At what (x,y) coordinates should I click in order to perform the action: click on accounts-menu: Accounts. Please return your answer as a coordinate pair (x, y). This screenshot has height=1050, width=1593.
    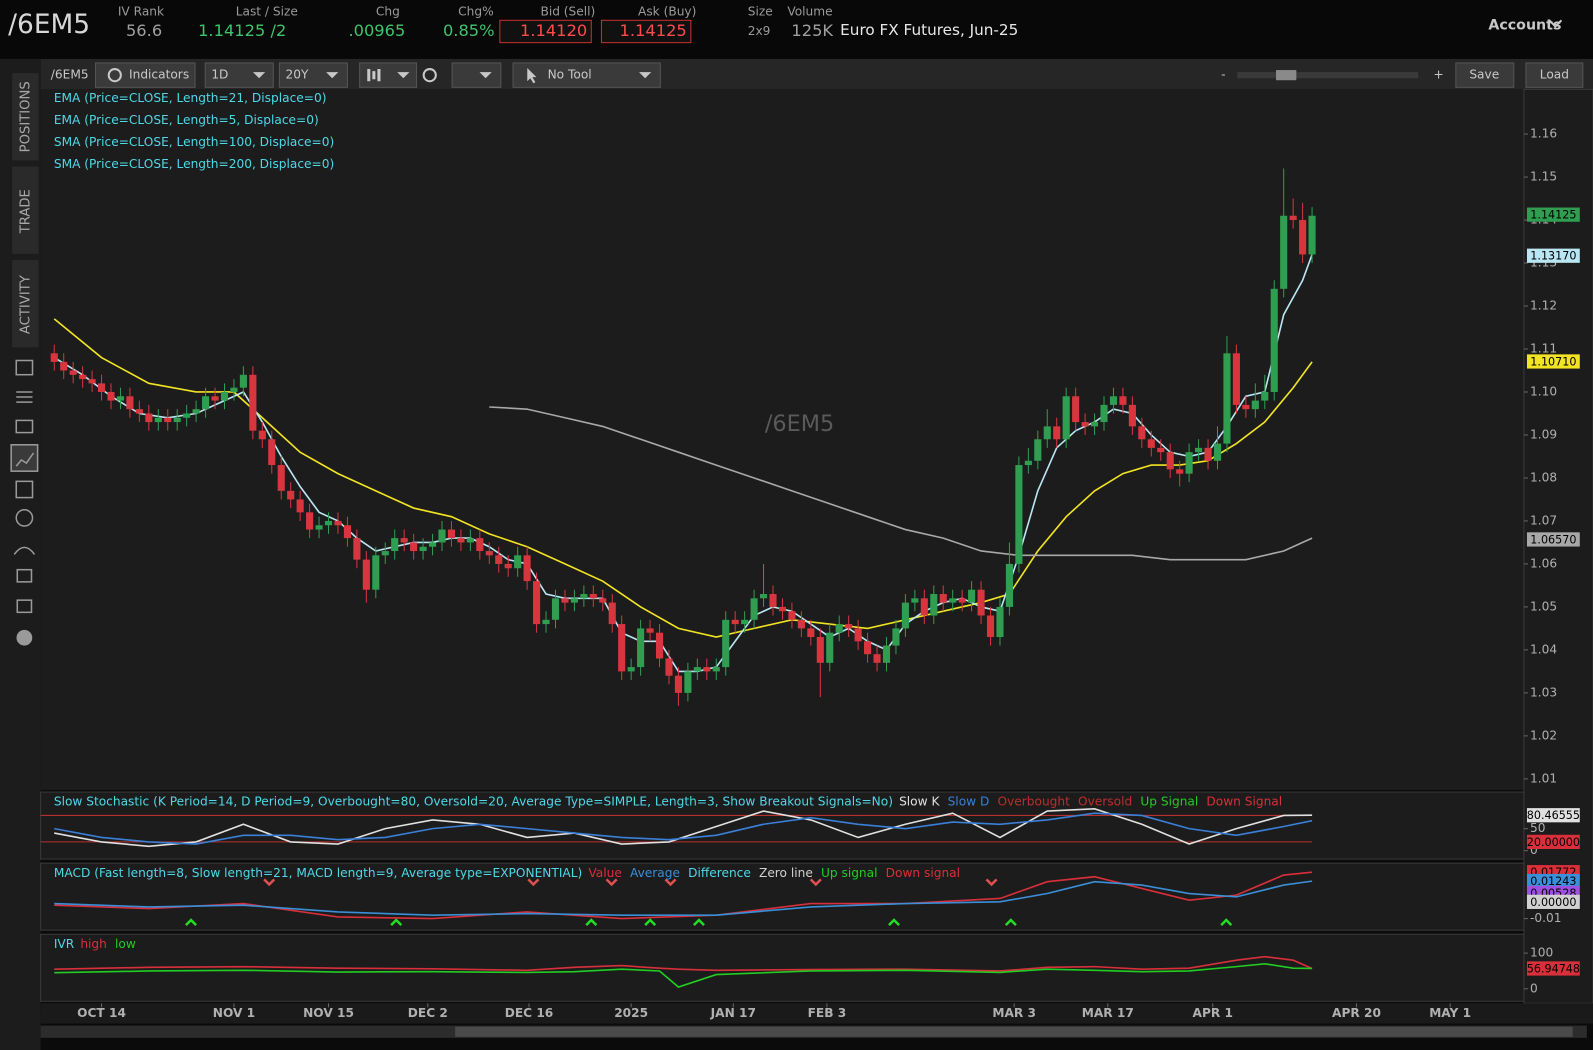
    Looking at the image, I should click on (1524, 25).